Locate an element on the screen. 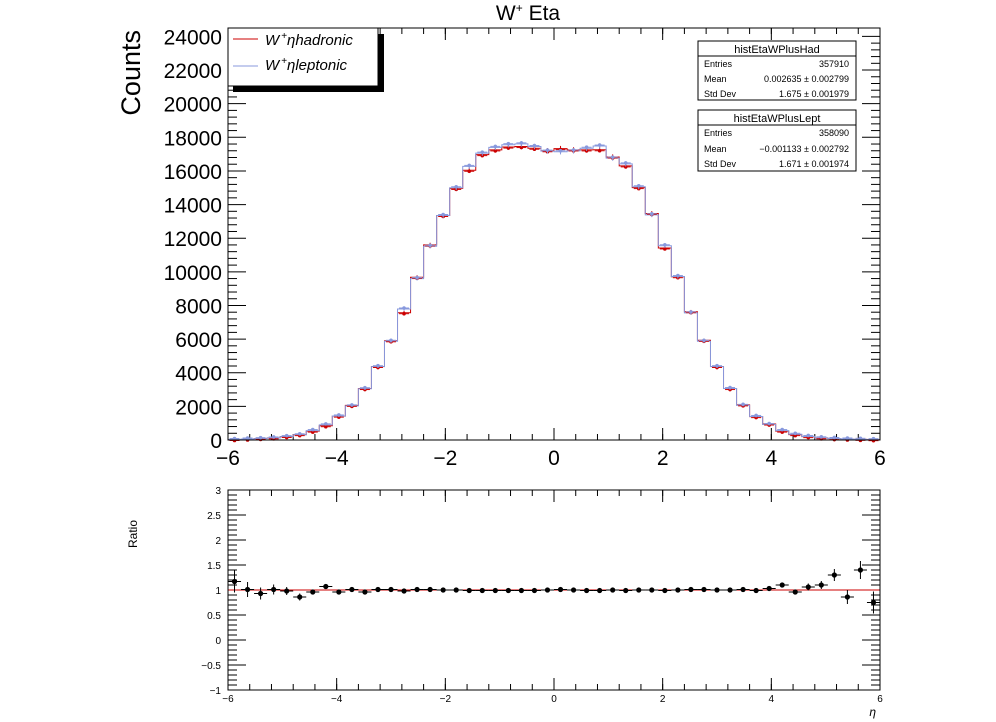 Image resolution: width=996 pixels, height=722 pixels. ratio-x-tick-label: −6 is located at coordinates (228, 699).